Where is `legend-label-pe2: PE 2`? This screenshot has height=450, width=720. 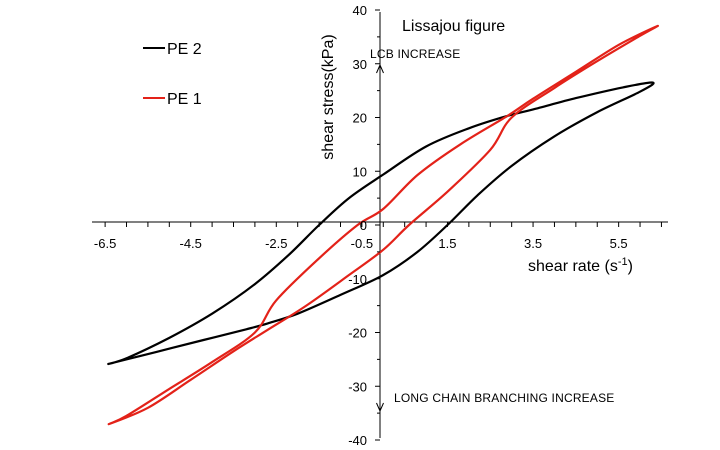 legend-label-pe2: PE 2 is located at coordinates (184, 49).